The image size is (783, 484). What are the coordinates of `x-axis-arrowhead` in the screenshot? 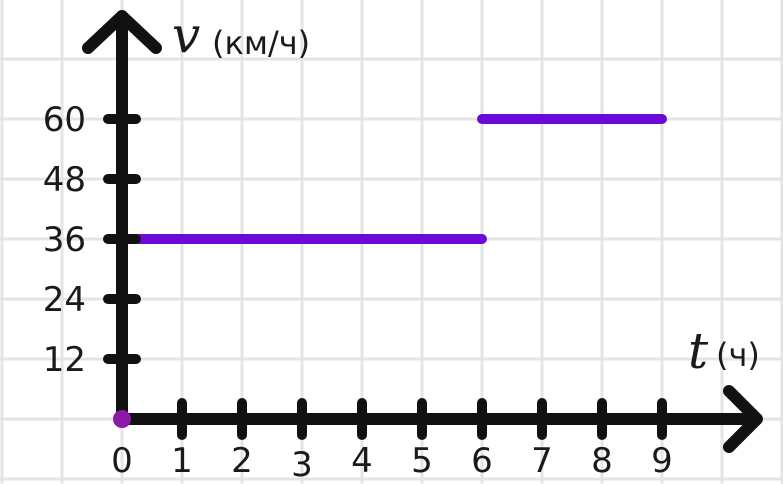 It's located at (743, 419).